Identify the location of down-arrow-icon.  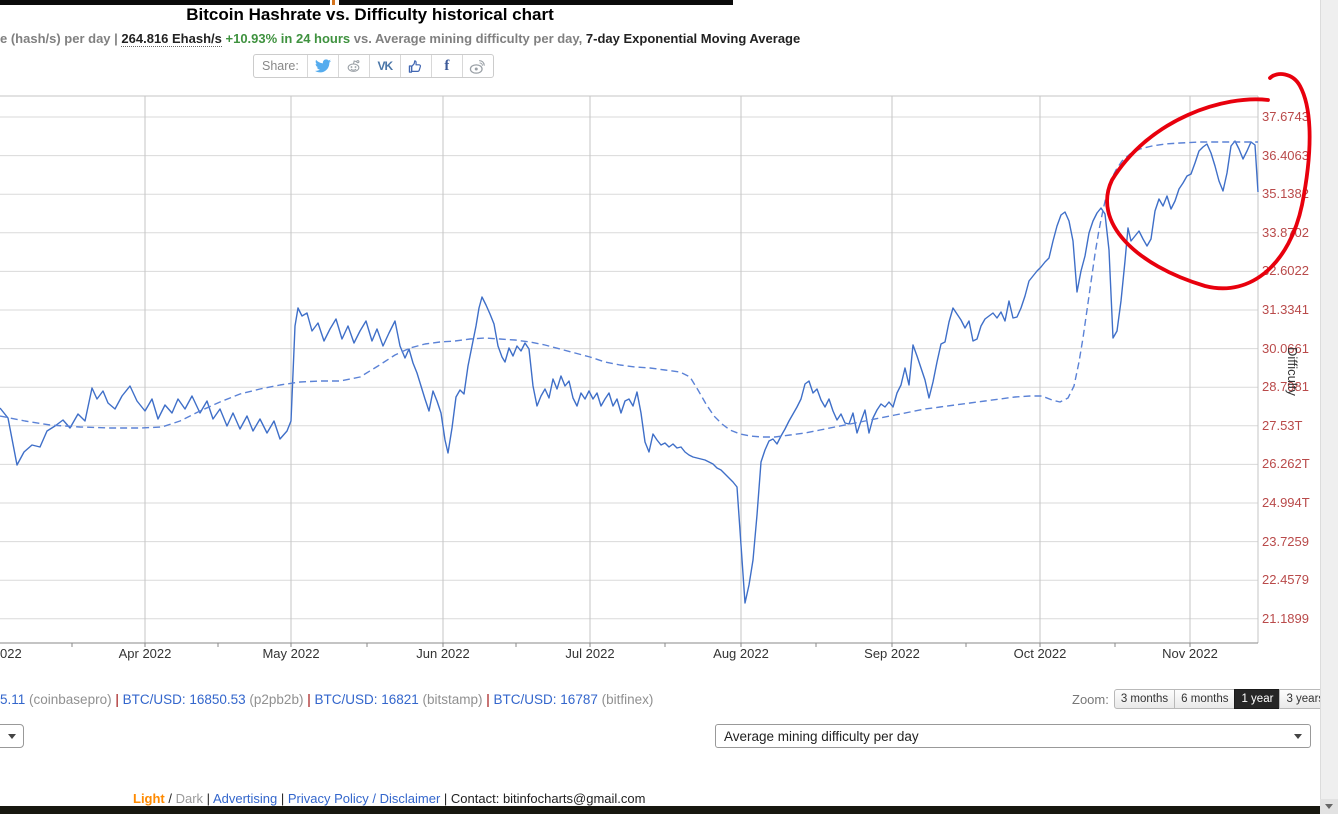
(1329, 806).